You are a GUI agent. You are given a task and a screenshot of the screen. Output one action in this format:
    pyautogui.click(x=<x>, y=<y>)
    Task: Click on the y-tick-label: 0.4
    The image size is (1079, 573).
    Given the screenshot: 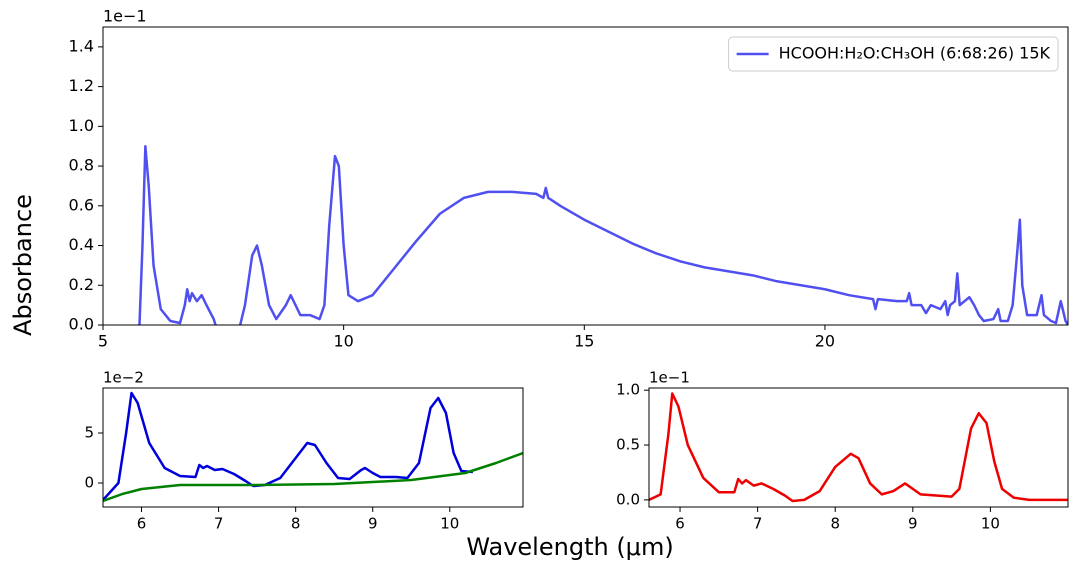 What is the action you would take?
    pyautogui.click(x=81, y=244)
    